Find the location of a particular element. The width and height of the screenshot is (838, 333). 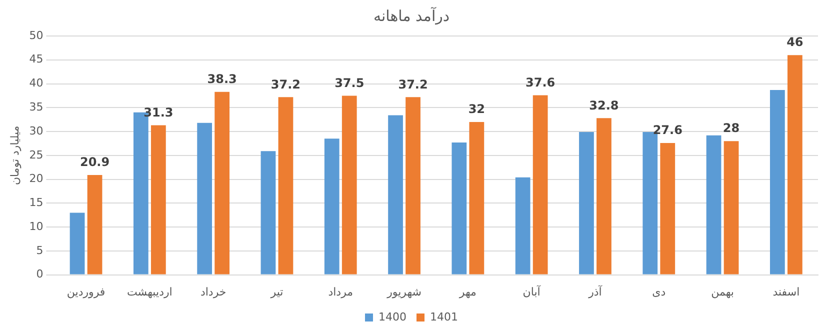

x-tick-label: فروردین is located at coordinates (86, 291).